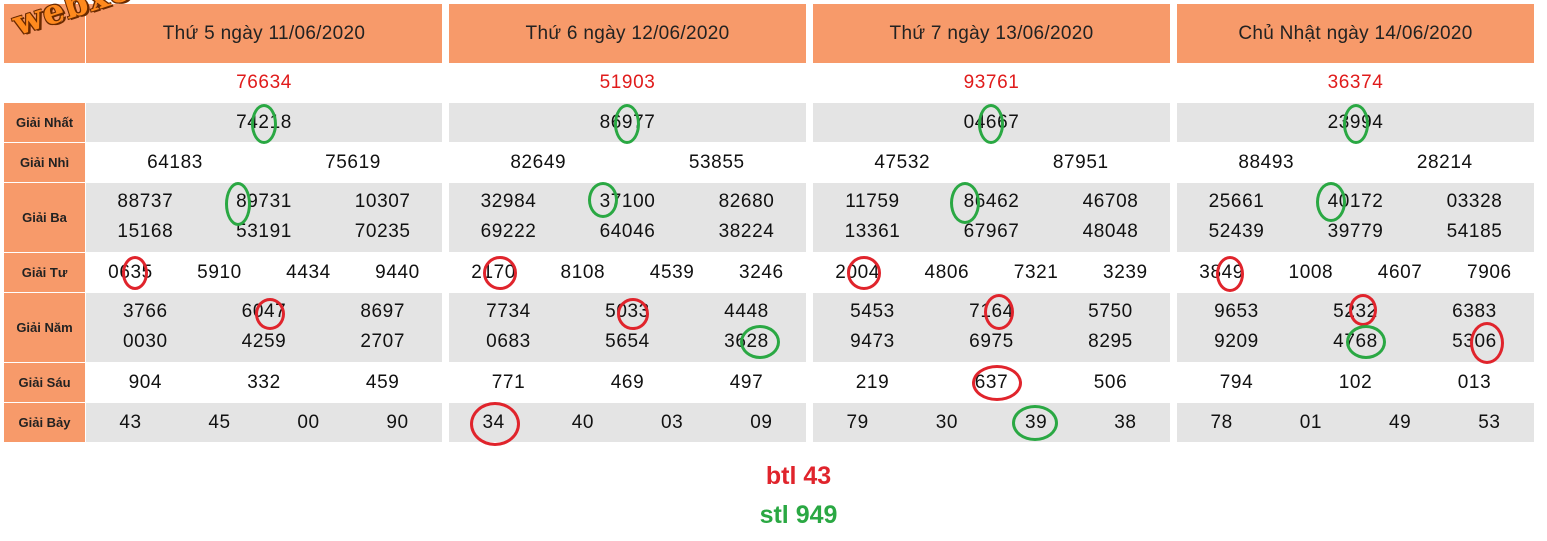 Image resolution: width=1547 pixels, height=541 pixels. Describe the element at coordinates (130, 422) in the screenshot. I see `prize-bay-number: 43` at that location.